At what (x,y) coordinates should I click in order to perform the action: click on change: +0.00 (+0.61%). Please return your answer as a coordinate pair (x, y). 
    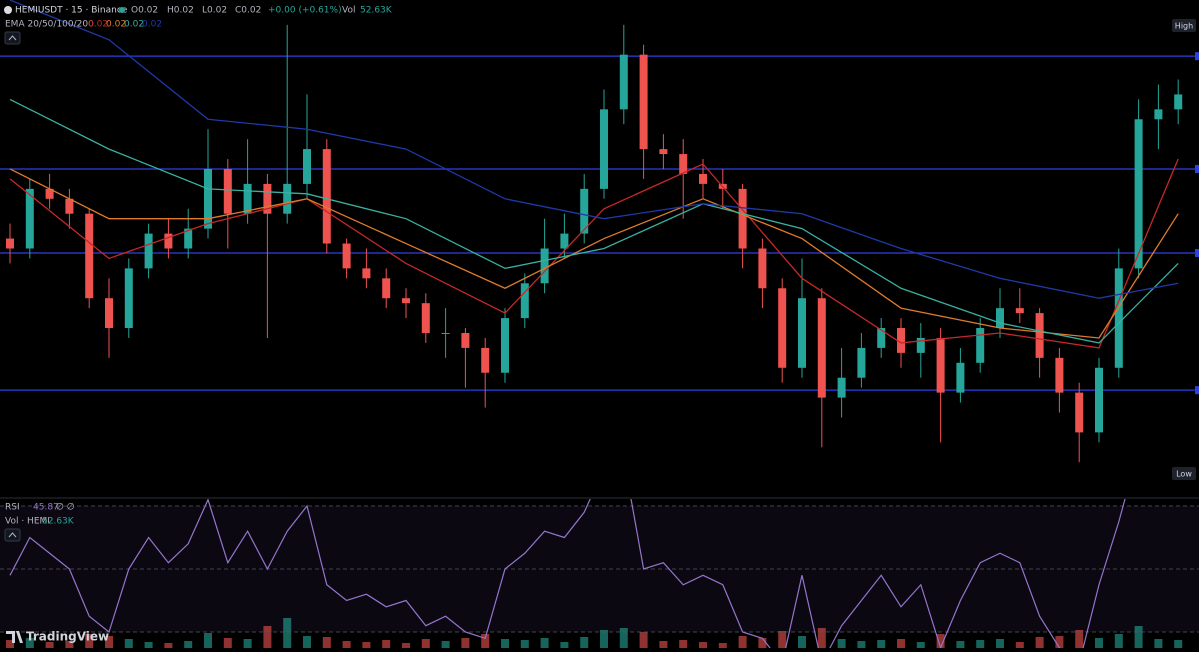
    Looking at the image, I should click on (305, 11).